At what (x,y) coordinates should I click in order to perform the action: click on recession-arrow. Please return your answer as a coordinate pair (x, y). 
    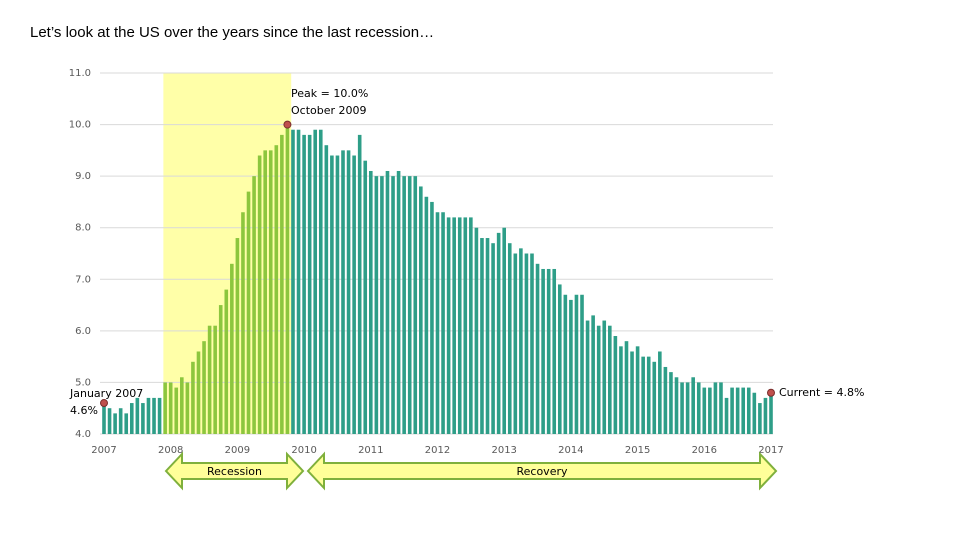
    Looking at the image, I should click on (234, 471).